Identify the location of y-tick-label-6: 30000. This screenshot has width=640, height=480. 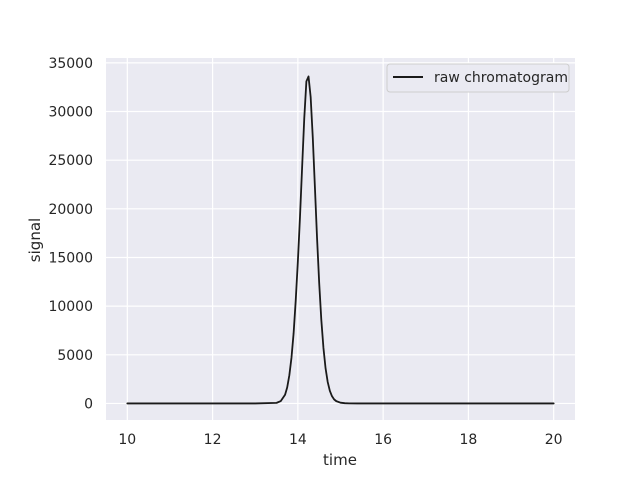
(70, 113).